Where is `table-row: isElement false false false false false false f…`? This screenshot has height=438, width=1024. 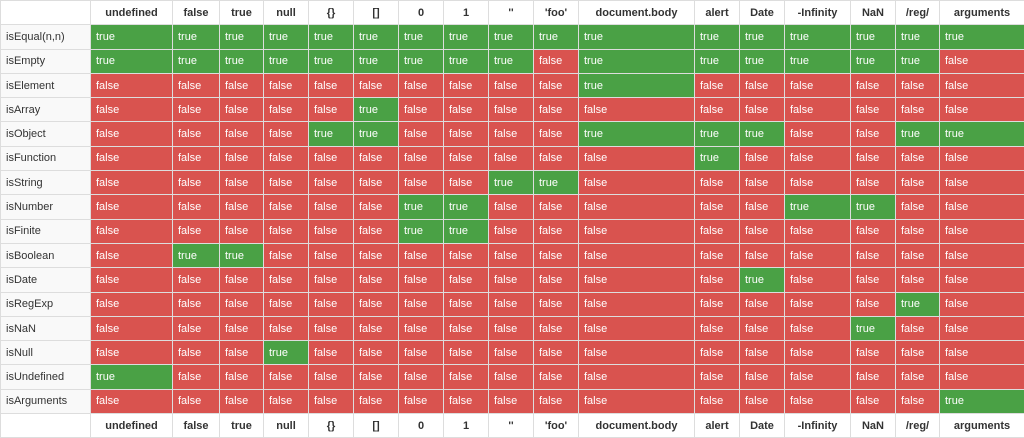 table-row: isElement false false false false false false f… is located at coordinates (512, 85).